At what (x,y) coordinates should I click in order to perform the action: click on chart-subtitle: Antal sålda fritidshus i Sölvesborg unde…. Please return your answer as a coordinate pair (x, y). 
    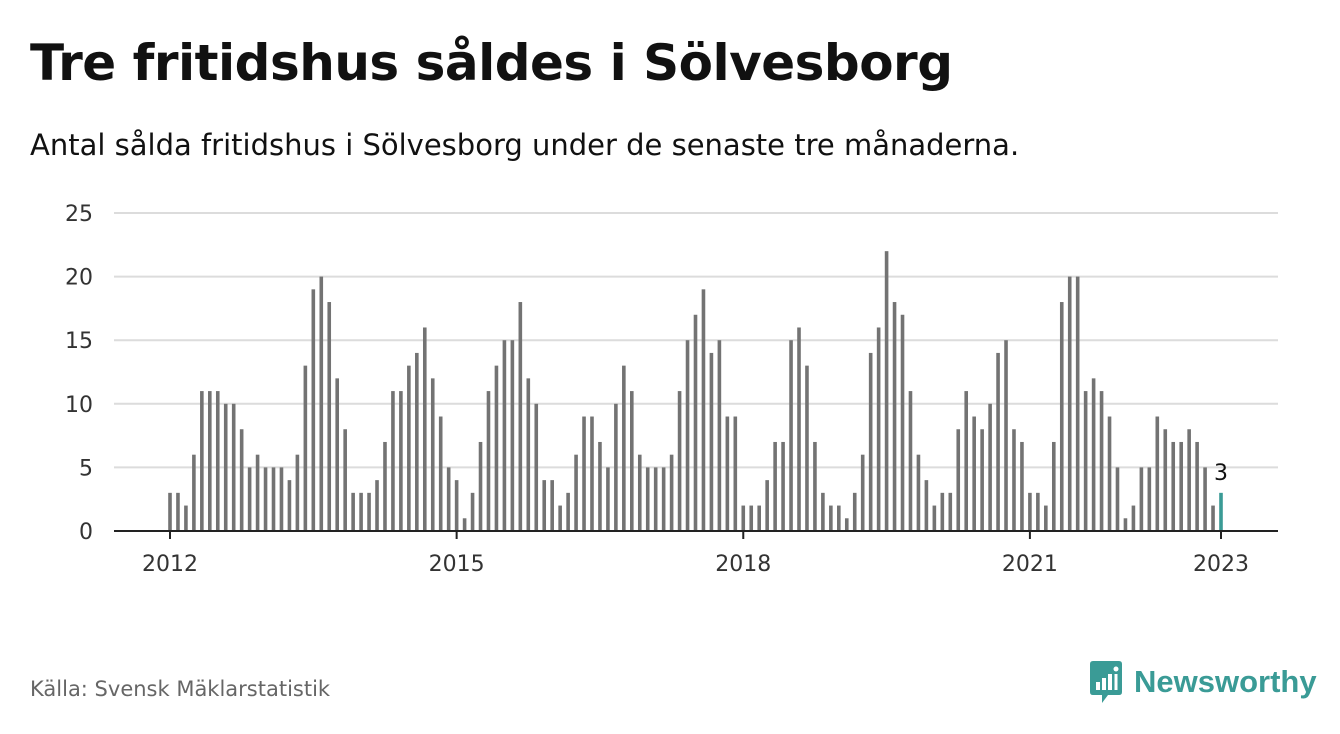
    Looking at the image, I should click on (525, 145).